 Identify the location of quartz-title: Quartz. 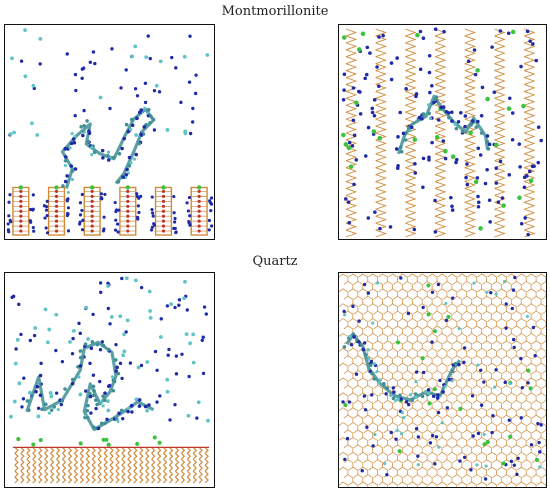
(275, 261).